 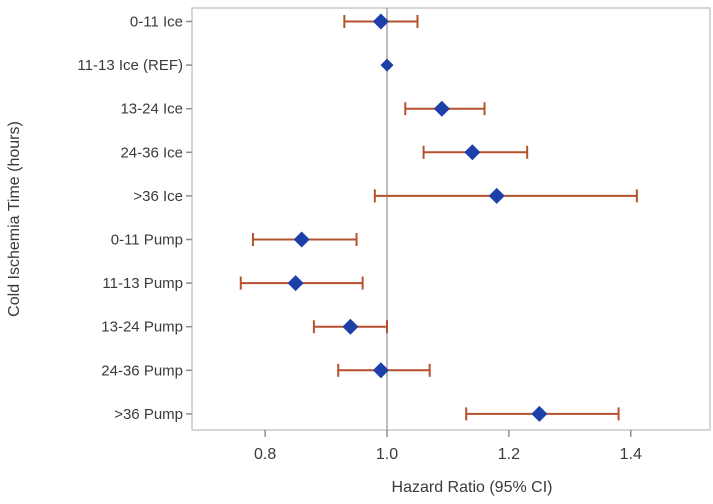 What do you see at coordinates (142, 370) in the screenshot?
I see `category-label: 24-36 Pump` at bounding box center [142, 370].